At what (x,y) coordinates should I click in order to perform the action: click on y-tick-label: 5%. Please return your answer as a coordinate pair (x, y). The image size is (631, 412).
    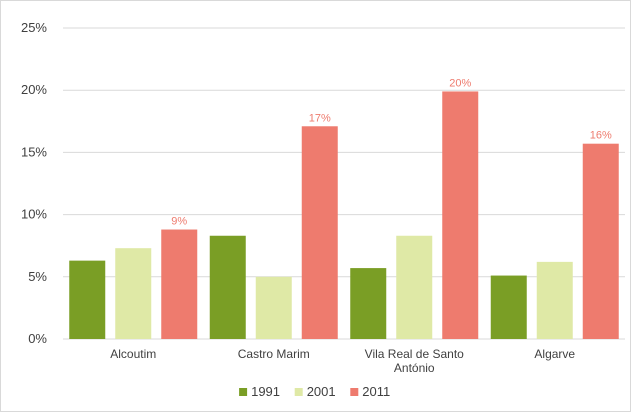
    Looking at the image, I should click on (37, 276).